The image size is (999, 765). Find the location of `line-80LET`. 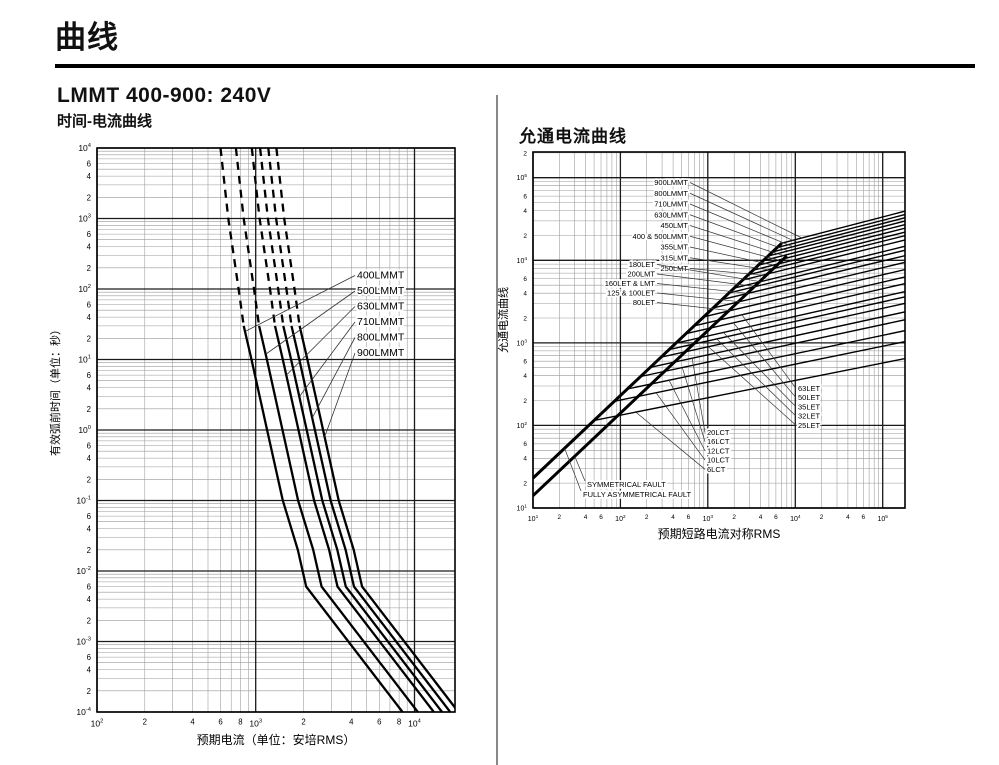

line-80LET is located at coordinates (804, 293).